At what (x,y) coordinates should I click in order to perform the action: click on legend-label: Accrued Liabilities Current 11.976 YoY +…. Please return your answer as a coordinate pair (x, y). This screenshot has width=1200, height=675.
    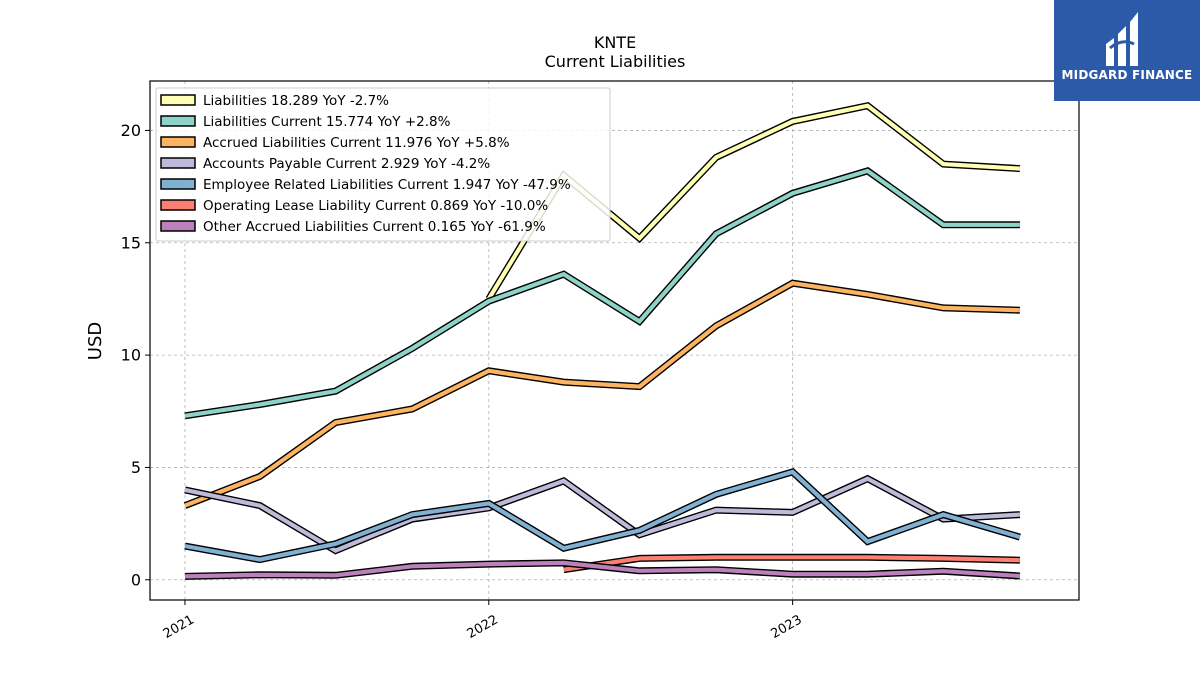
    Looking at the image, I should click on (356, 143).